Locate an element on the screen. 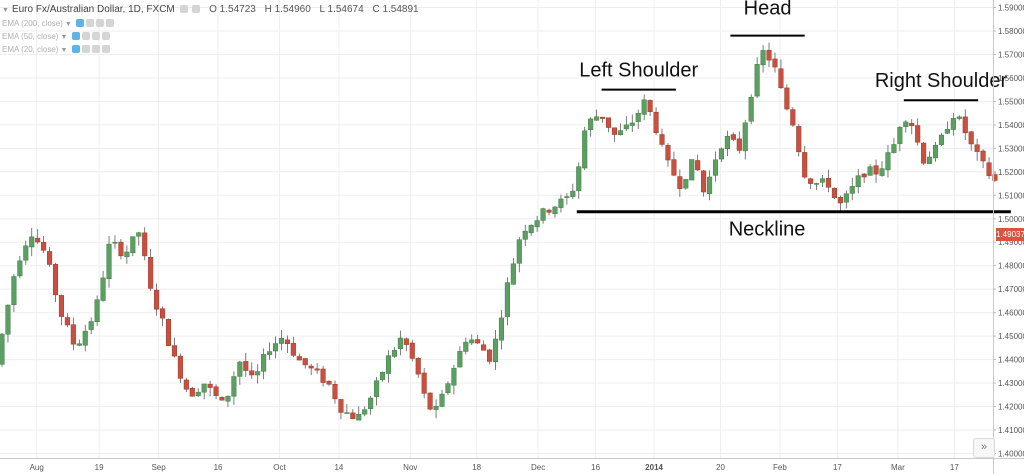 The width and height of the screenshot is (1024, 474). collapse-caret-icon: ▼ is located at coordinates (5, 10).